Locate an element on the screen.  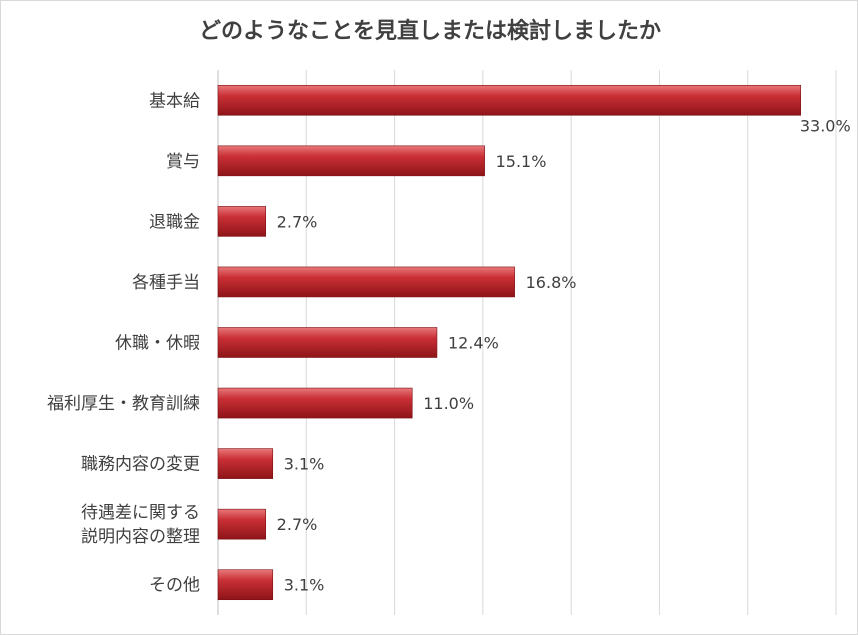
category-label: 職務内容の変更 is located at coordinates (140, 465).